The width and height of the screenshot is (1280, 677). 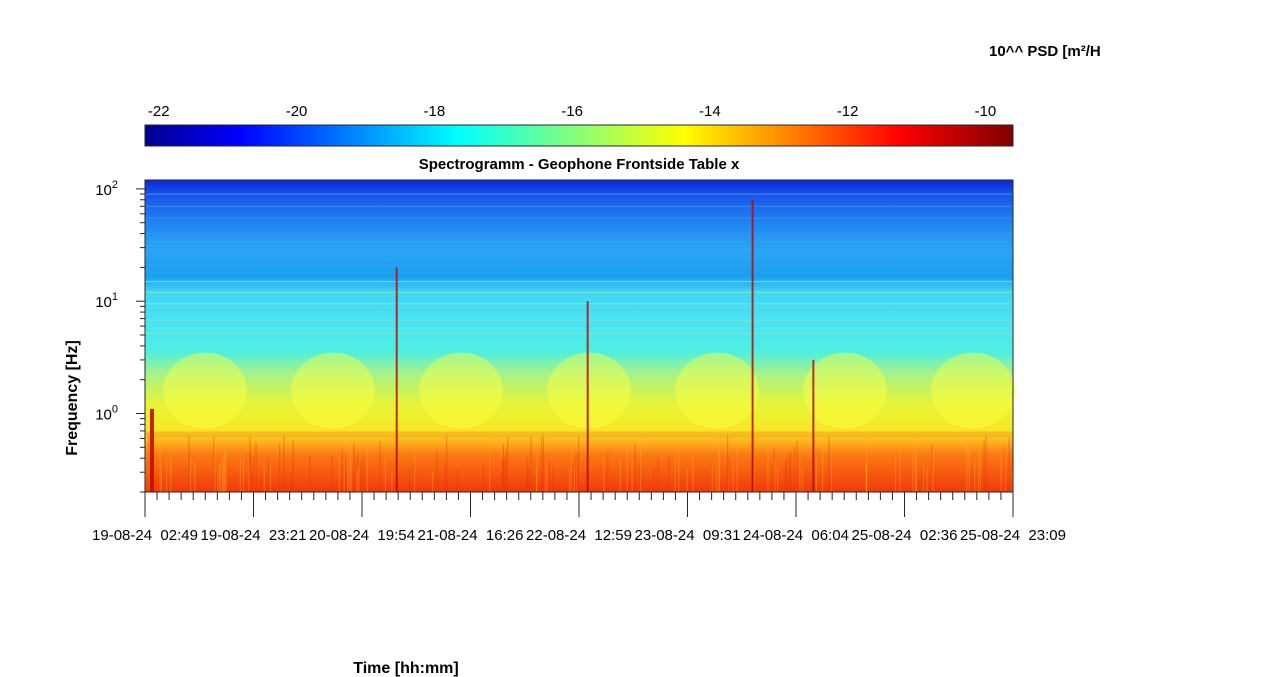 I want to click on x-tick-label: 25-08-24 23:09, so click(x=1013, y=535).